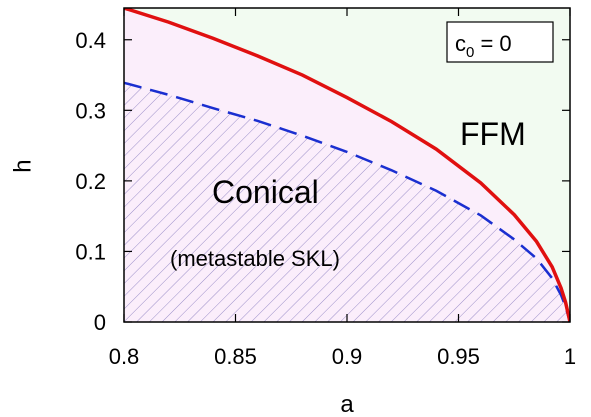  What do you see at coordinates (458, 356) in the screenshot?
I see `x-tick-label: 0.95` at bounding box center [458, 356].